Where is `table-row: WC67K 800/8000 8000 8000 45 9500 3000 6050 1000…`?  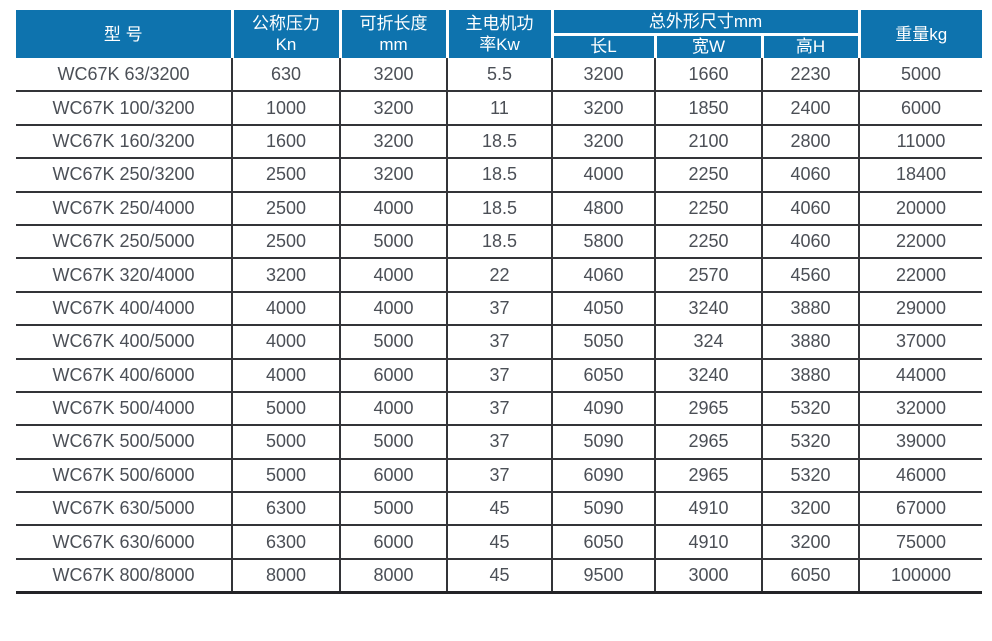 table-row: WC67K 800/8000 8000 8000 45 9500 3000 6050 1000… is located at coordinates (499, 576).